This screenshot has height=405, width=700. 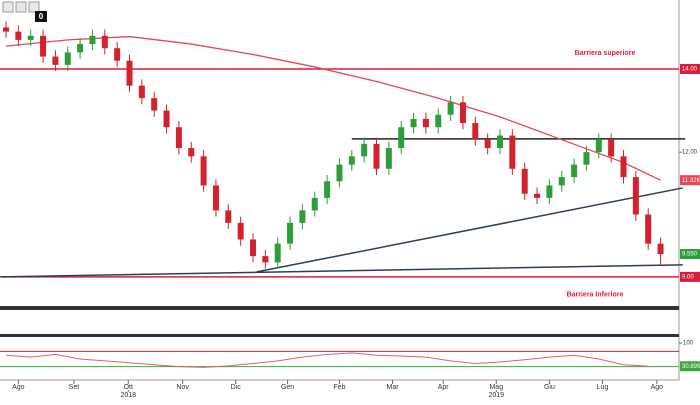 I want to click on barrier-label: Barriera Inferiore, so click(x=595, y=295).